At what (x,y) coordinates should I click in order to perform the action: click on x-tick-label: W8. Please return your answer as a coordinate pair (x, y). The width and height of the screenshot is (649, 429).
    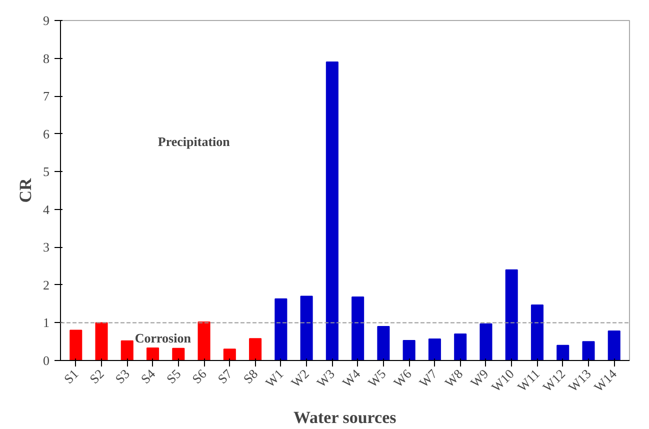
    Looking at the image, I should click on (454, 378).